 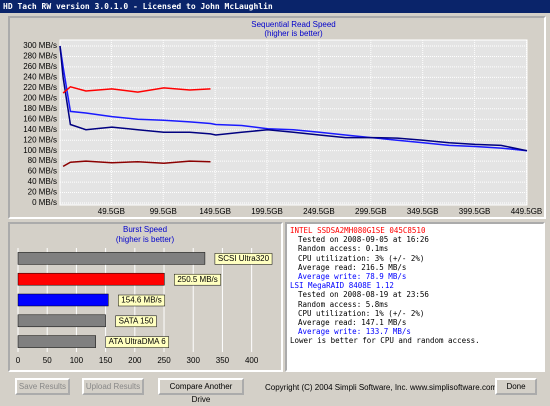 I want to click on x-tick-label: 150, so click(x=106, y=360).